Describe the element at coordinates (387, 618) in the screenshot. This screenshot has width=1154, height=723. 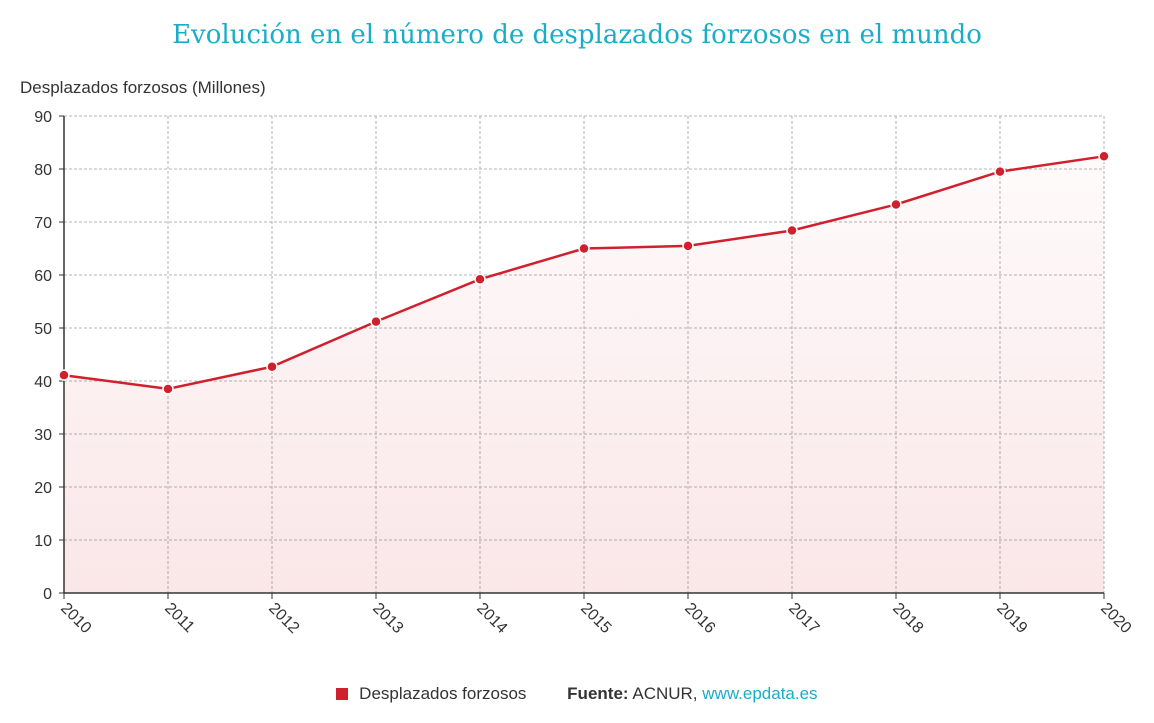
I see `x-tick-label: 2013` at that location.